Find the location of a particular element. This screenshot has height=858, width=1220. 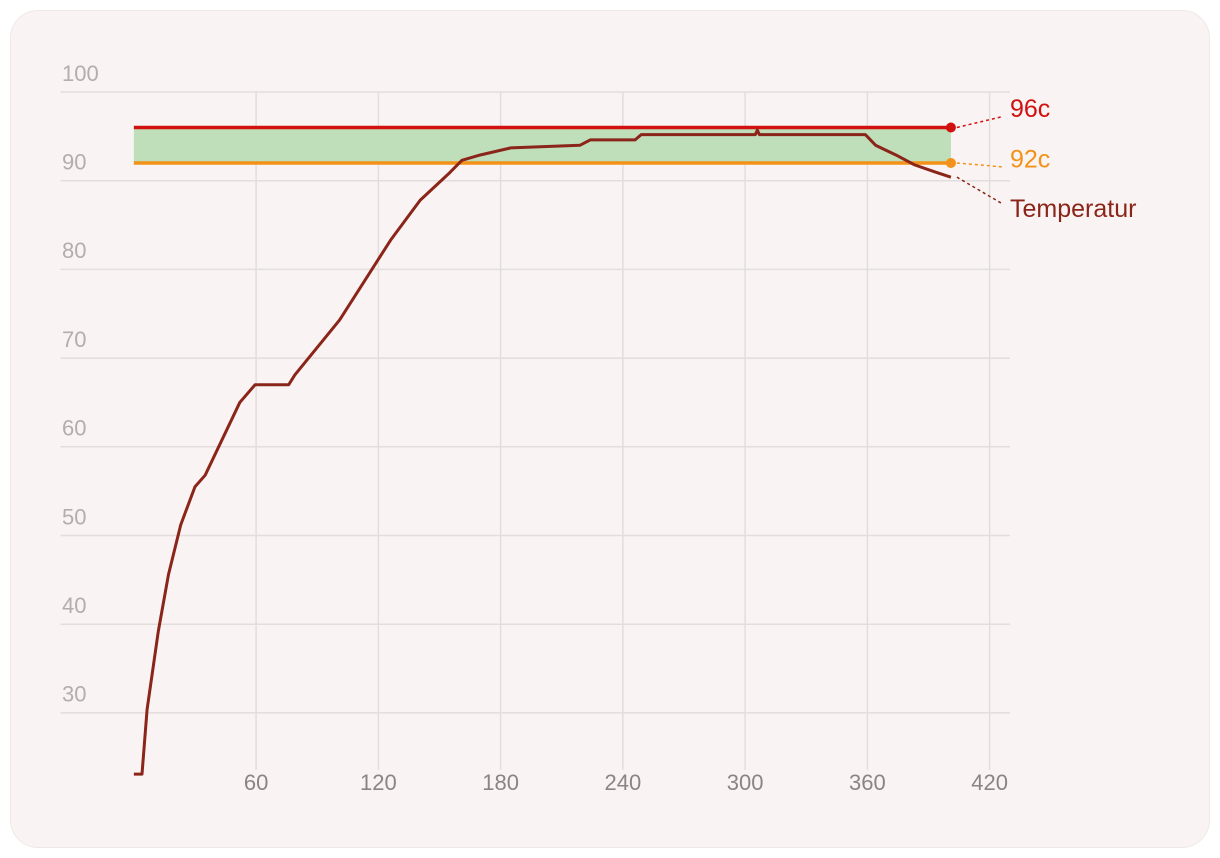

y-tick-label: 90 is located at coordinates (74, 162).